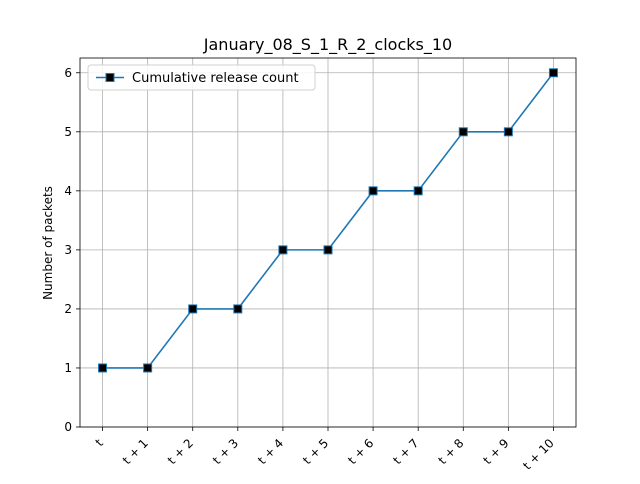  I want to click on y-tick-label: 4, so click(68, 191).